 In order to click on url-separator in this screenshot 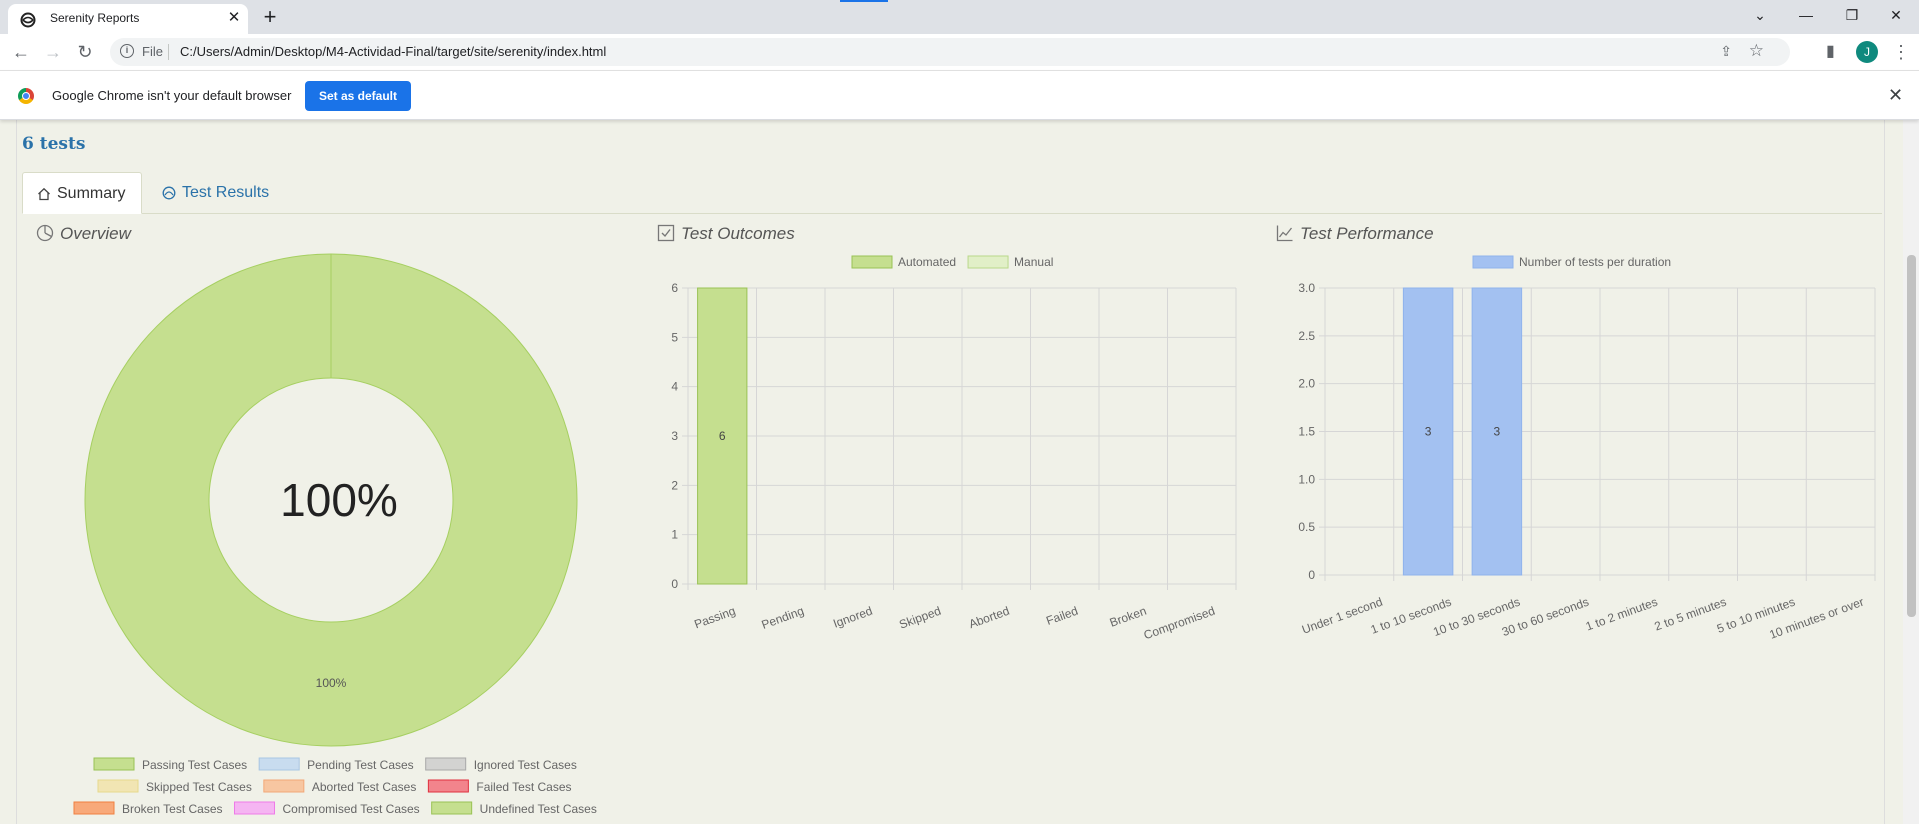, I will do `click(168, 52)`.